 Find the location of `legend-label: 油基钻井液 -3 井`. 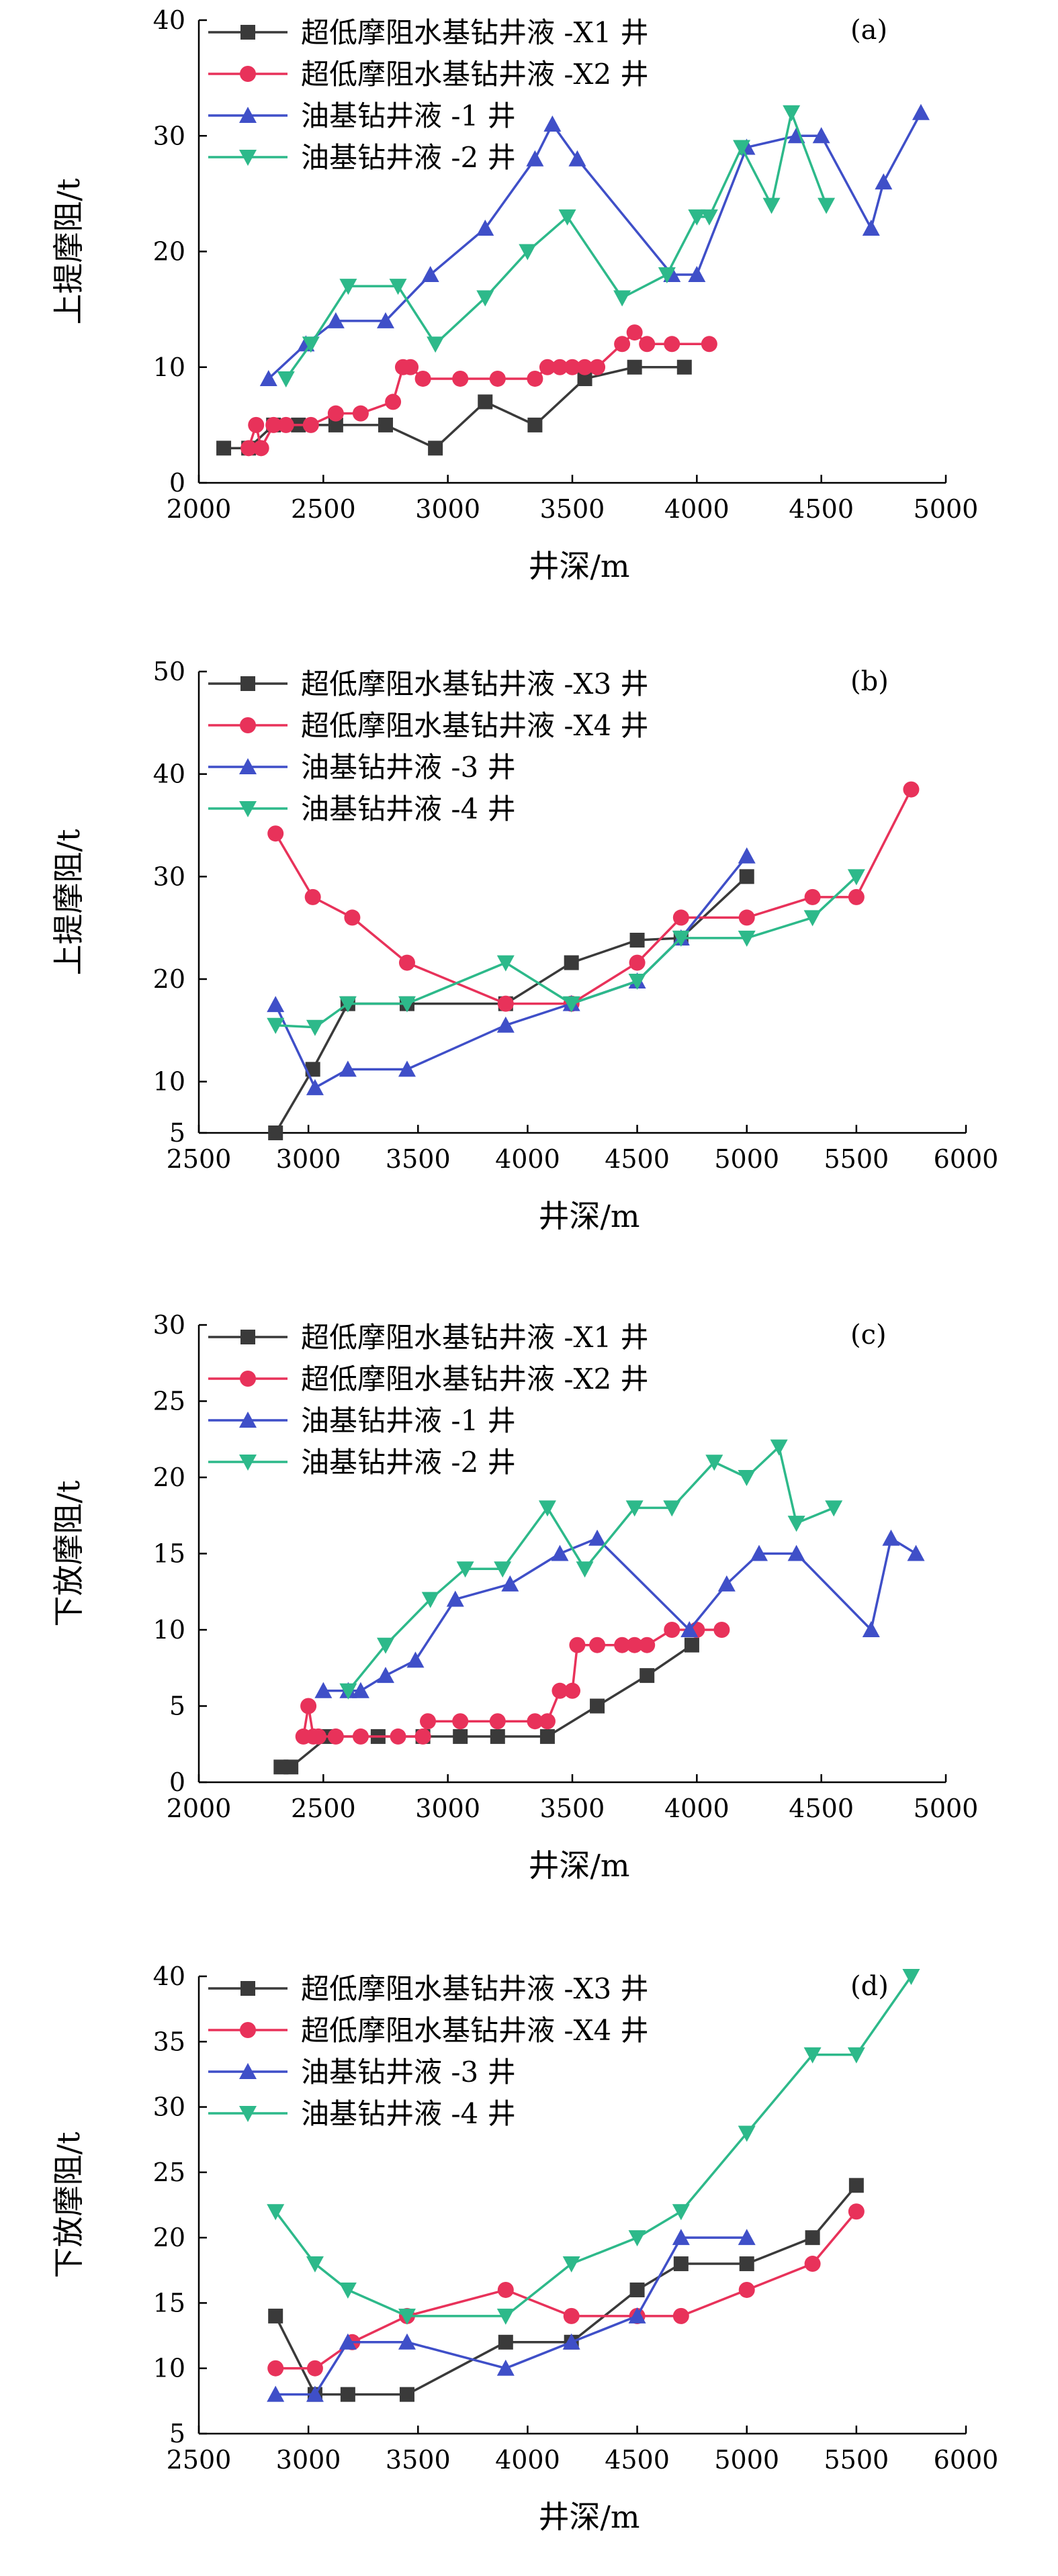

legend-label: 油基钻井液 -3 井 is located at coordinates (408, 2072).